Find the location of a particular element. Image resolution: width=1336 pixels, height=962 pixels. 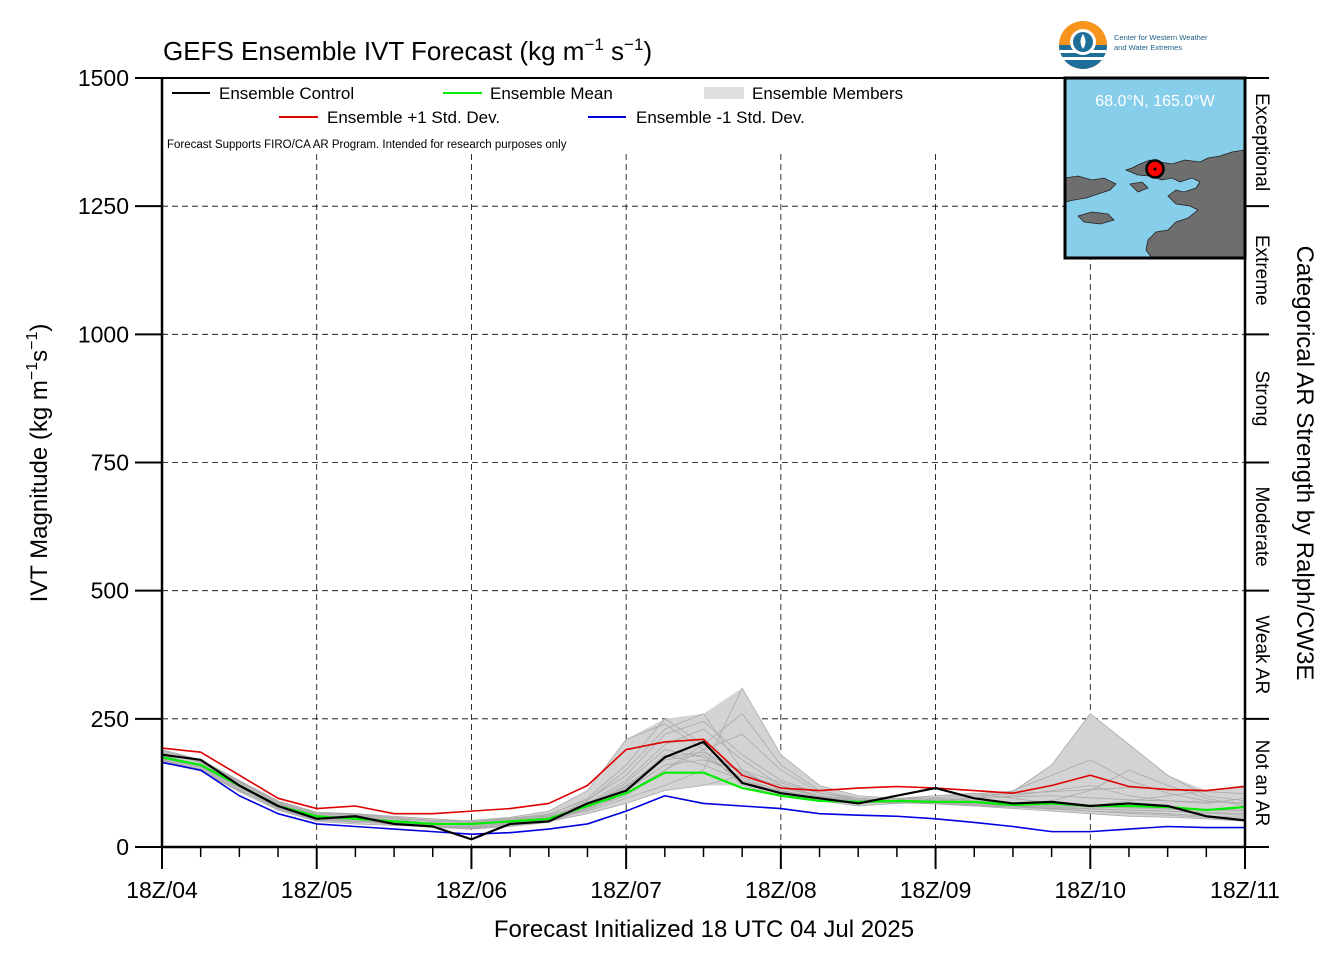

inset-map-location-label: 68.0°N, 165.0°W is located at coordinates (1155, 101).